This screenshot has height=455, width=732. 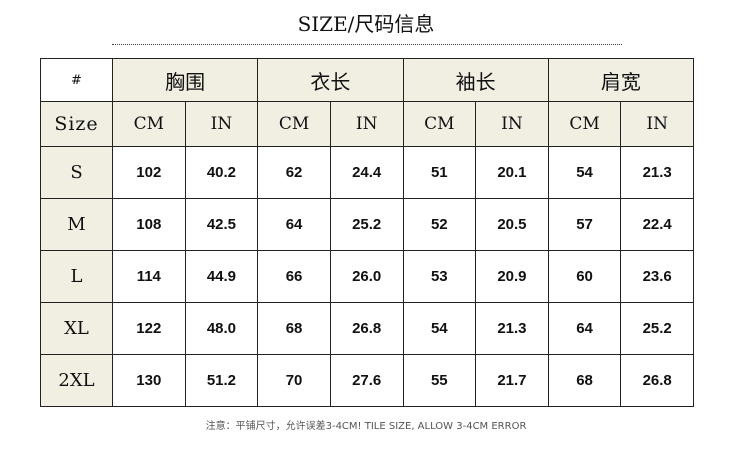 I want to click on measurement-cell: 20.5, so click(x=512, y=224).